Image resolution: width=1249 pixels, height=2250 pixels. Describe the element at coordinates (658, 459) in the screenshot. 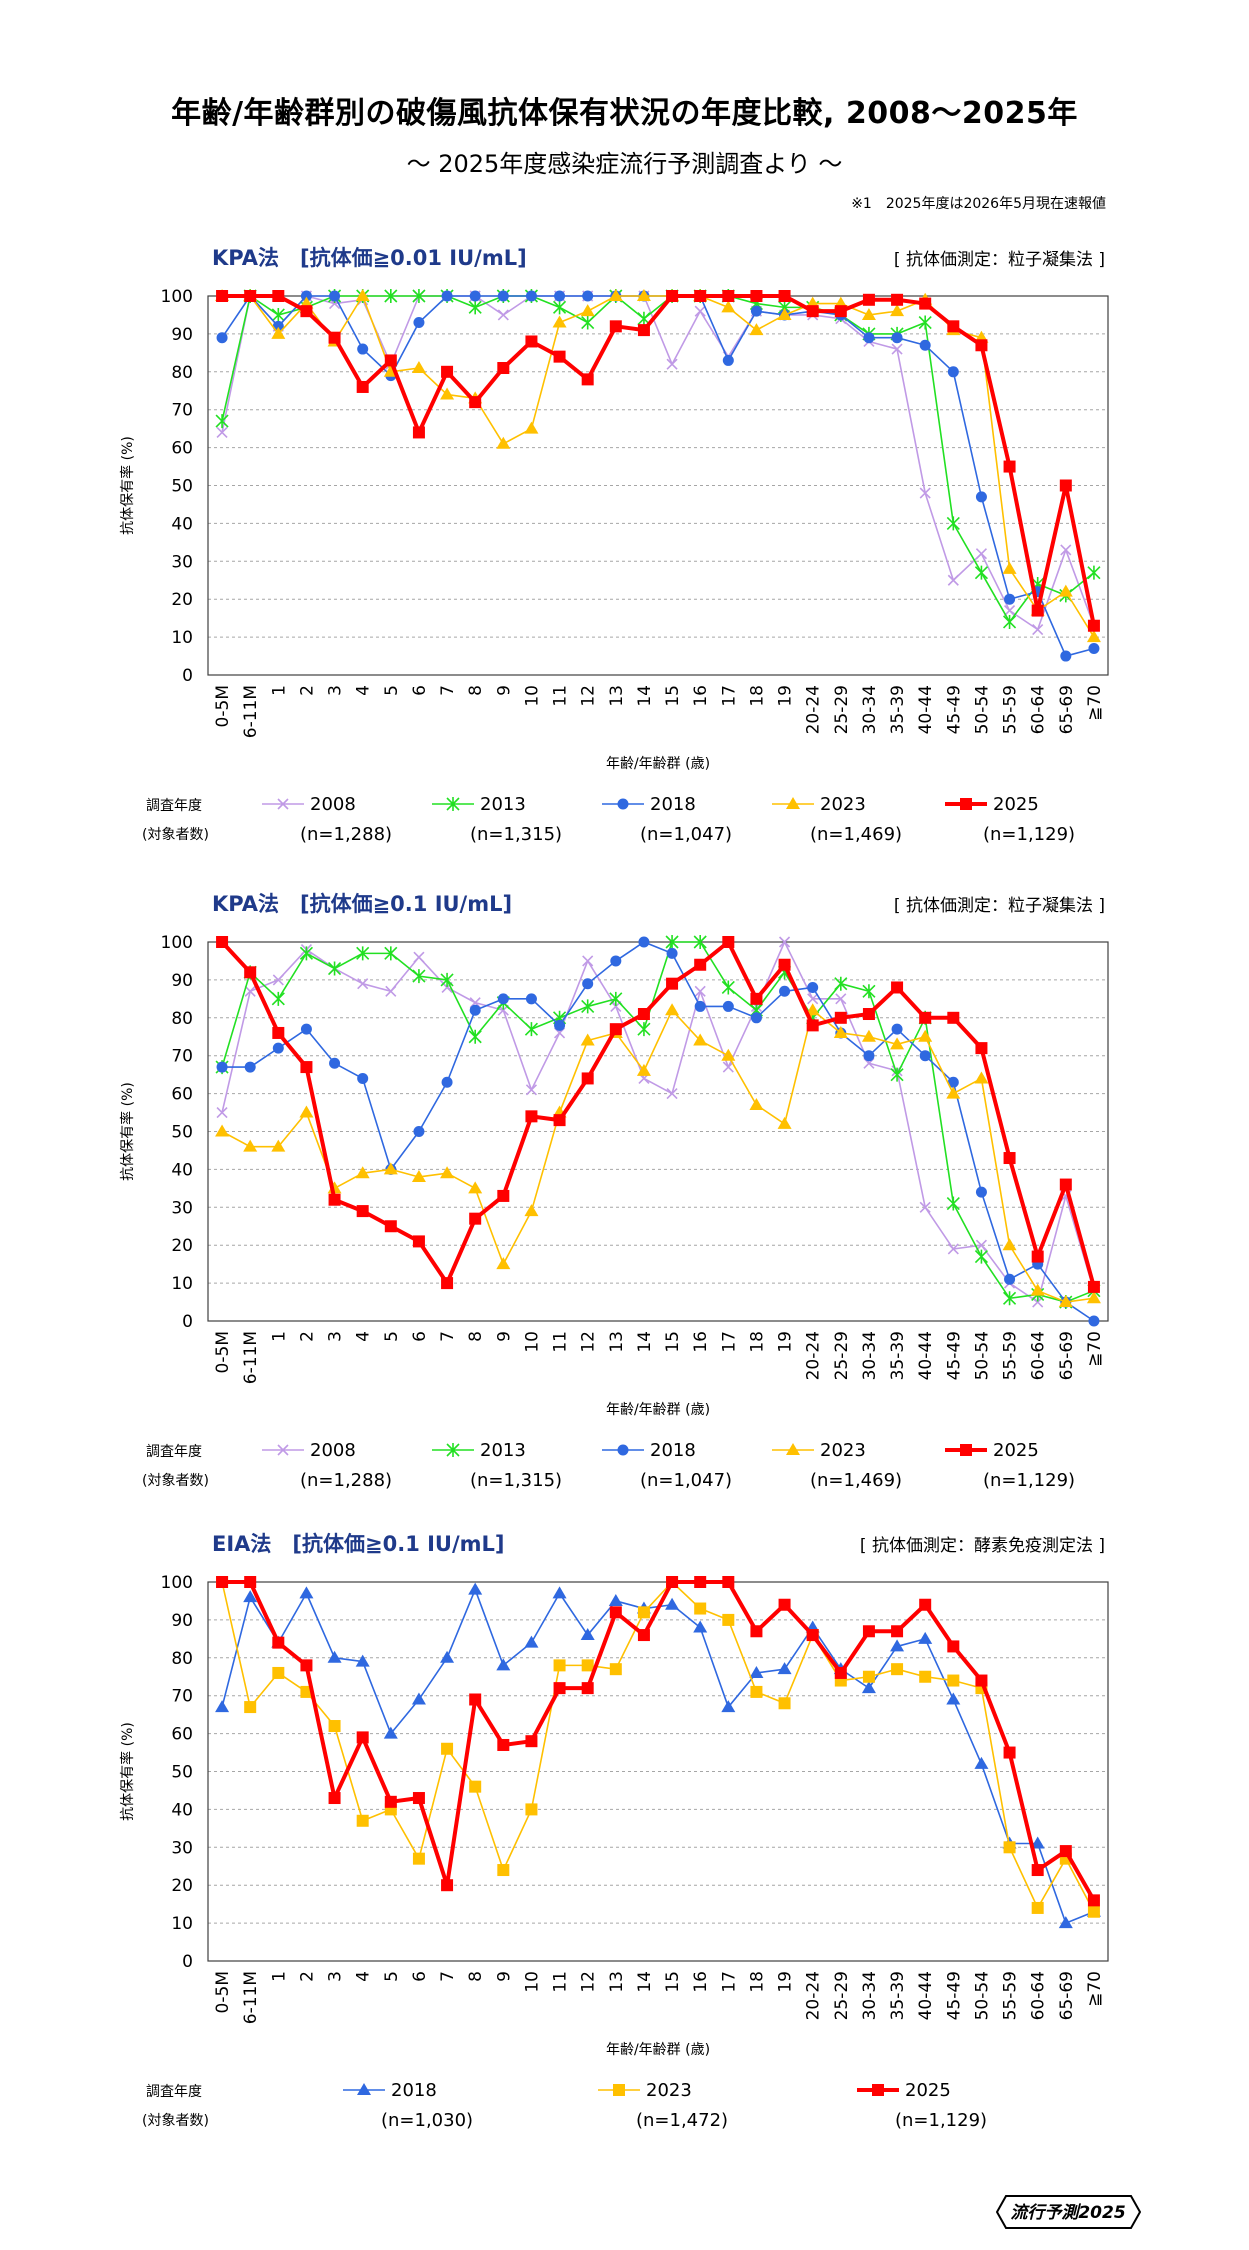

I see `series-2013` at that location.